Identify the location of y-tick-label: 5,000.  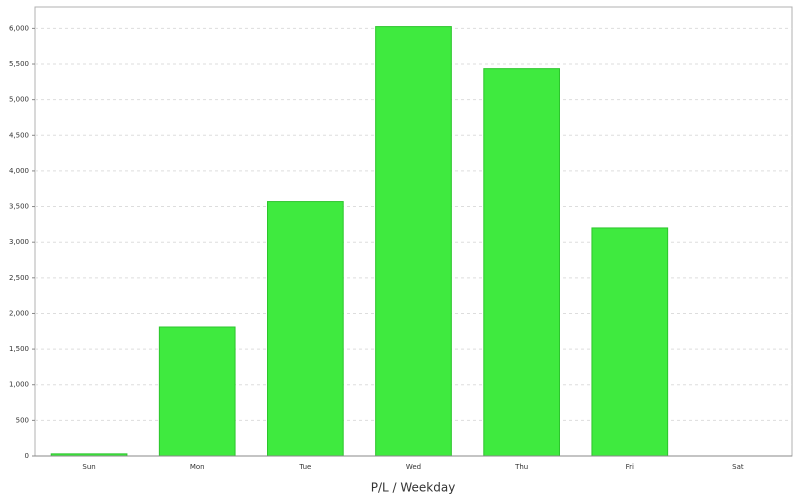
(19, 100).